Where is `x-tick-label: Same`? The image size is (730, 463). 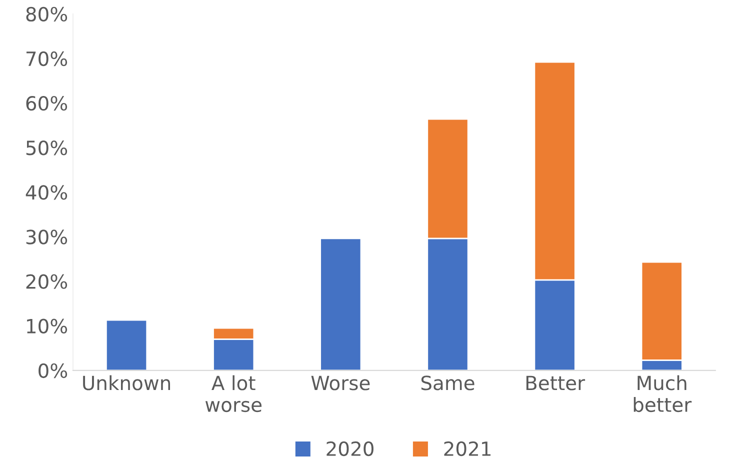 x-tick-label: Same is located at coordinates (447, 383).